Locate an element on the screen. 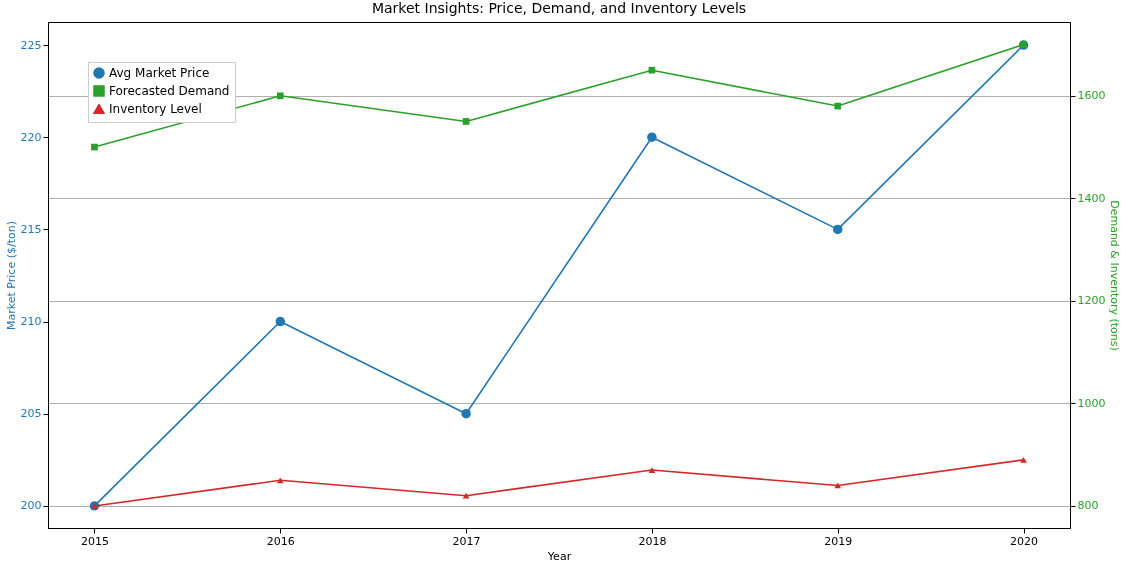 Image resolution: width=1145 pixels, height=571 pixels. x-tick-label: 2017 is located at coordinates (466, 541).